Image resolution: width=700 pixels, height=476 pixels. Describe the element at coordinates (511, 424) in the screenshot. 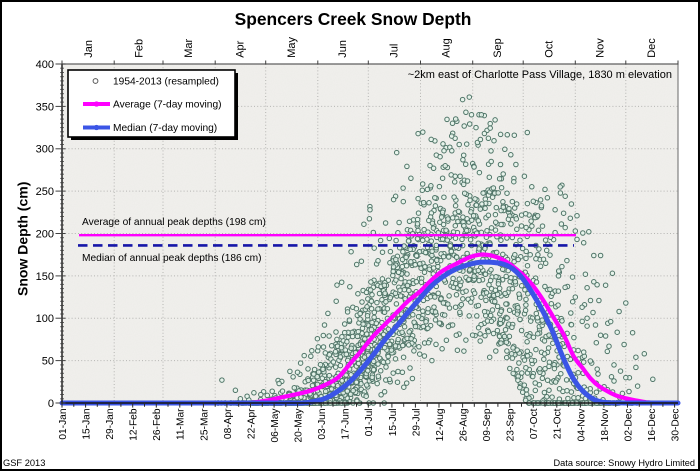

I see `svg-text: 23-Sep` at that location.